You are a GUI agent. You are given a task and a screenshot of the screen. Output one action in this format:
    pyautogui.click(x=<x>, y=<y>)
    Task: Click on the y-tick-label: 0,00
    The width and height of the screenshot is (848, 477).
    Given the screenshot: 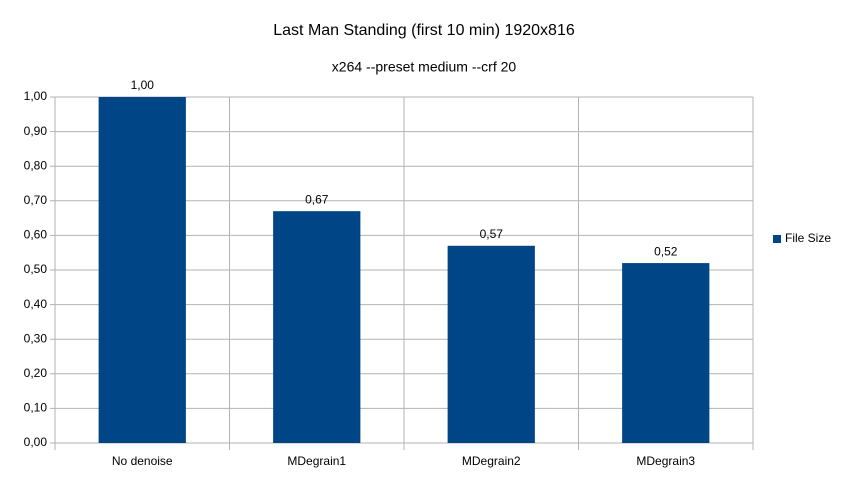 What is the action you would take?
    pyautogui.click(x=36, y=442)
    